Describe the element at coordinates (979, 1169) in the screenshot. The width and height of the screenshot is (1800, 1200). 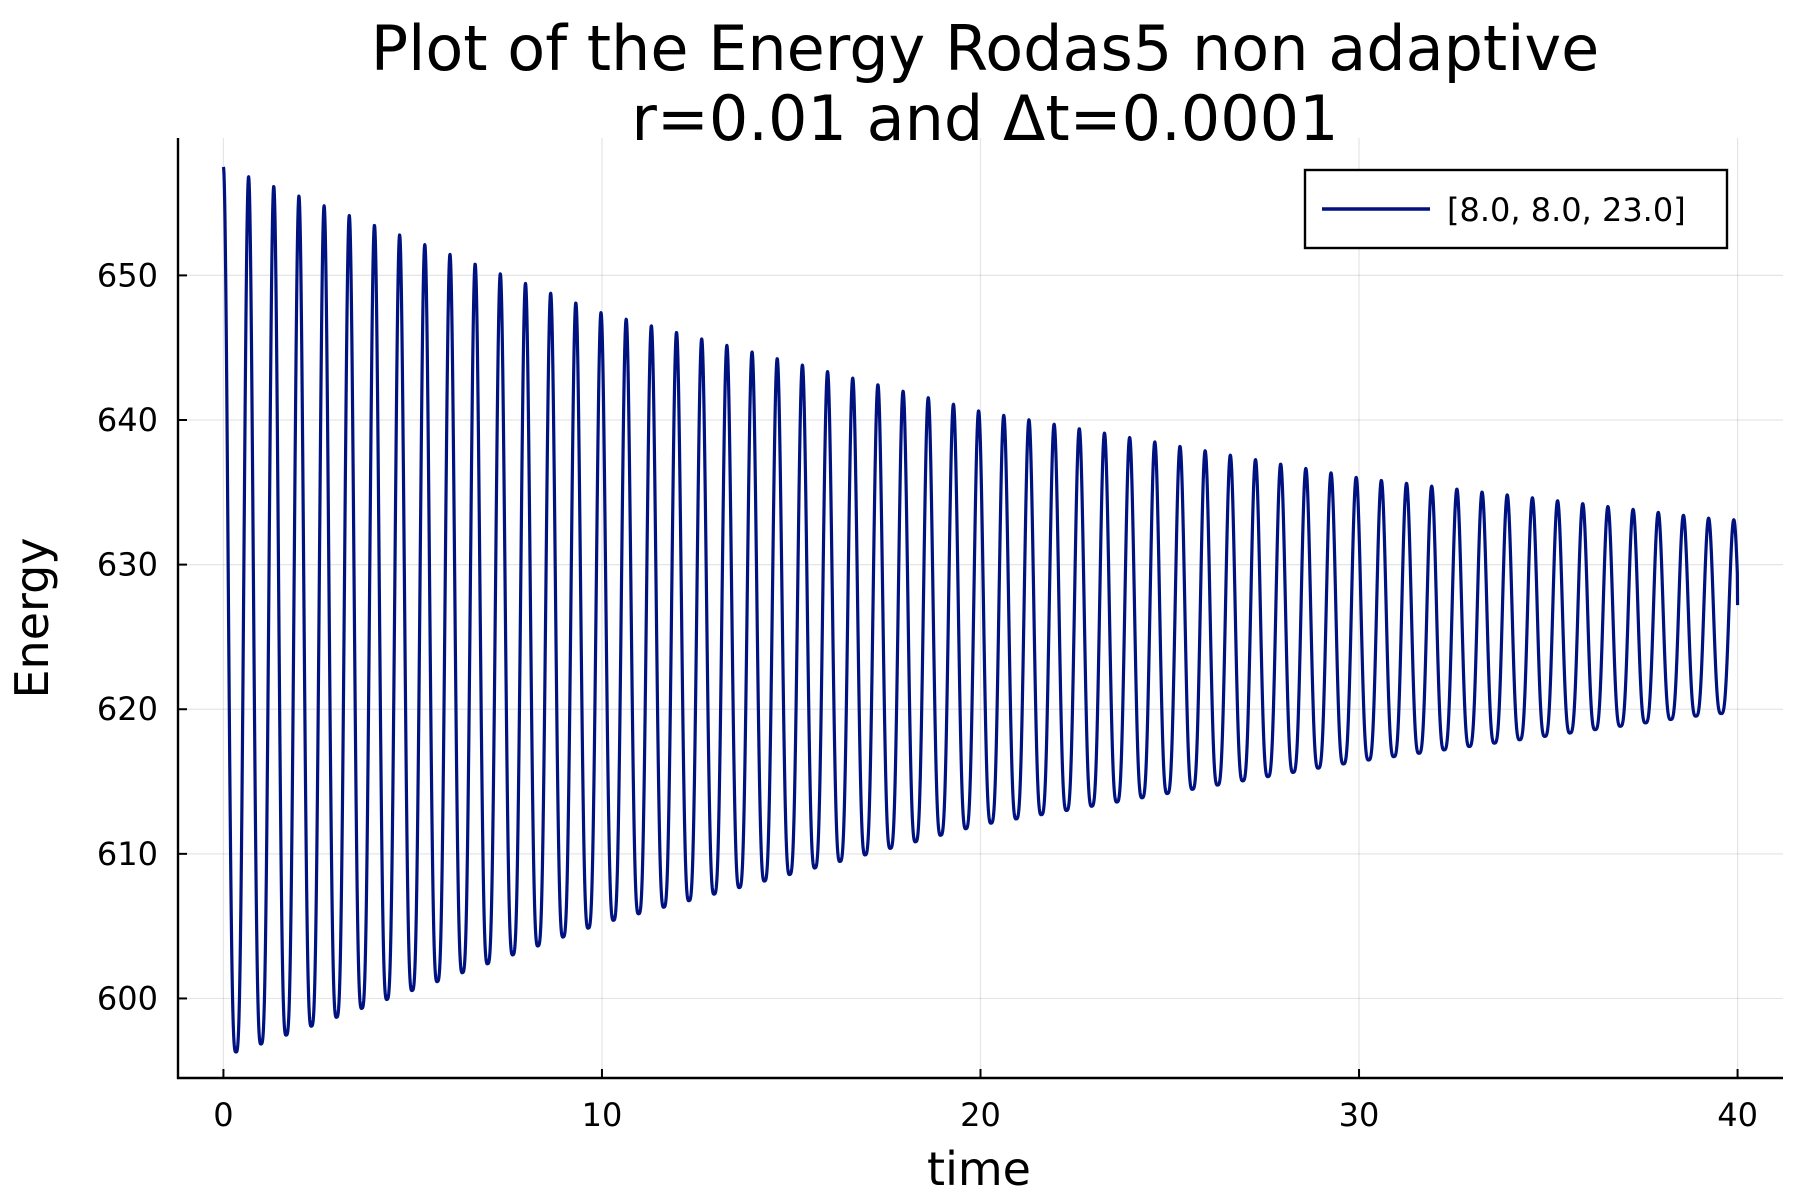
I see `x-axis-label: time` at that location.